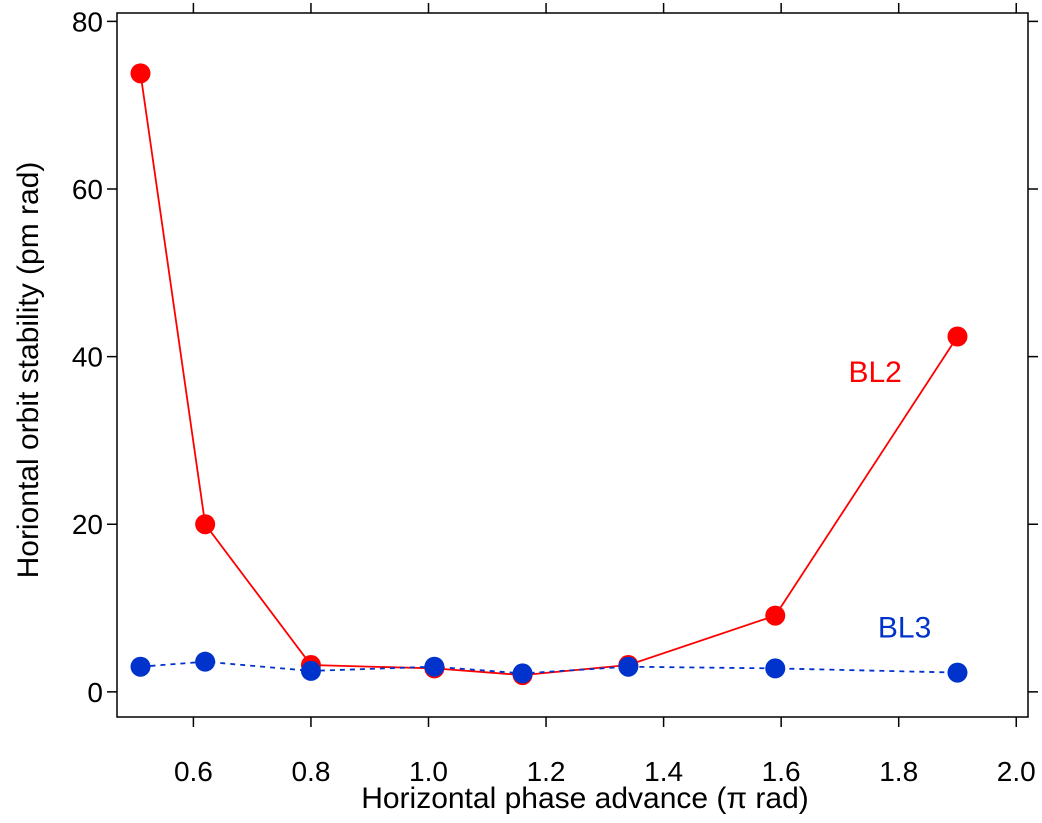 The height and width of the screenshot is (823, 1042). Describe the element at coordinates (549, 667) in the screenshot. I see `series-line-bl3` at that location.